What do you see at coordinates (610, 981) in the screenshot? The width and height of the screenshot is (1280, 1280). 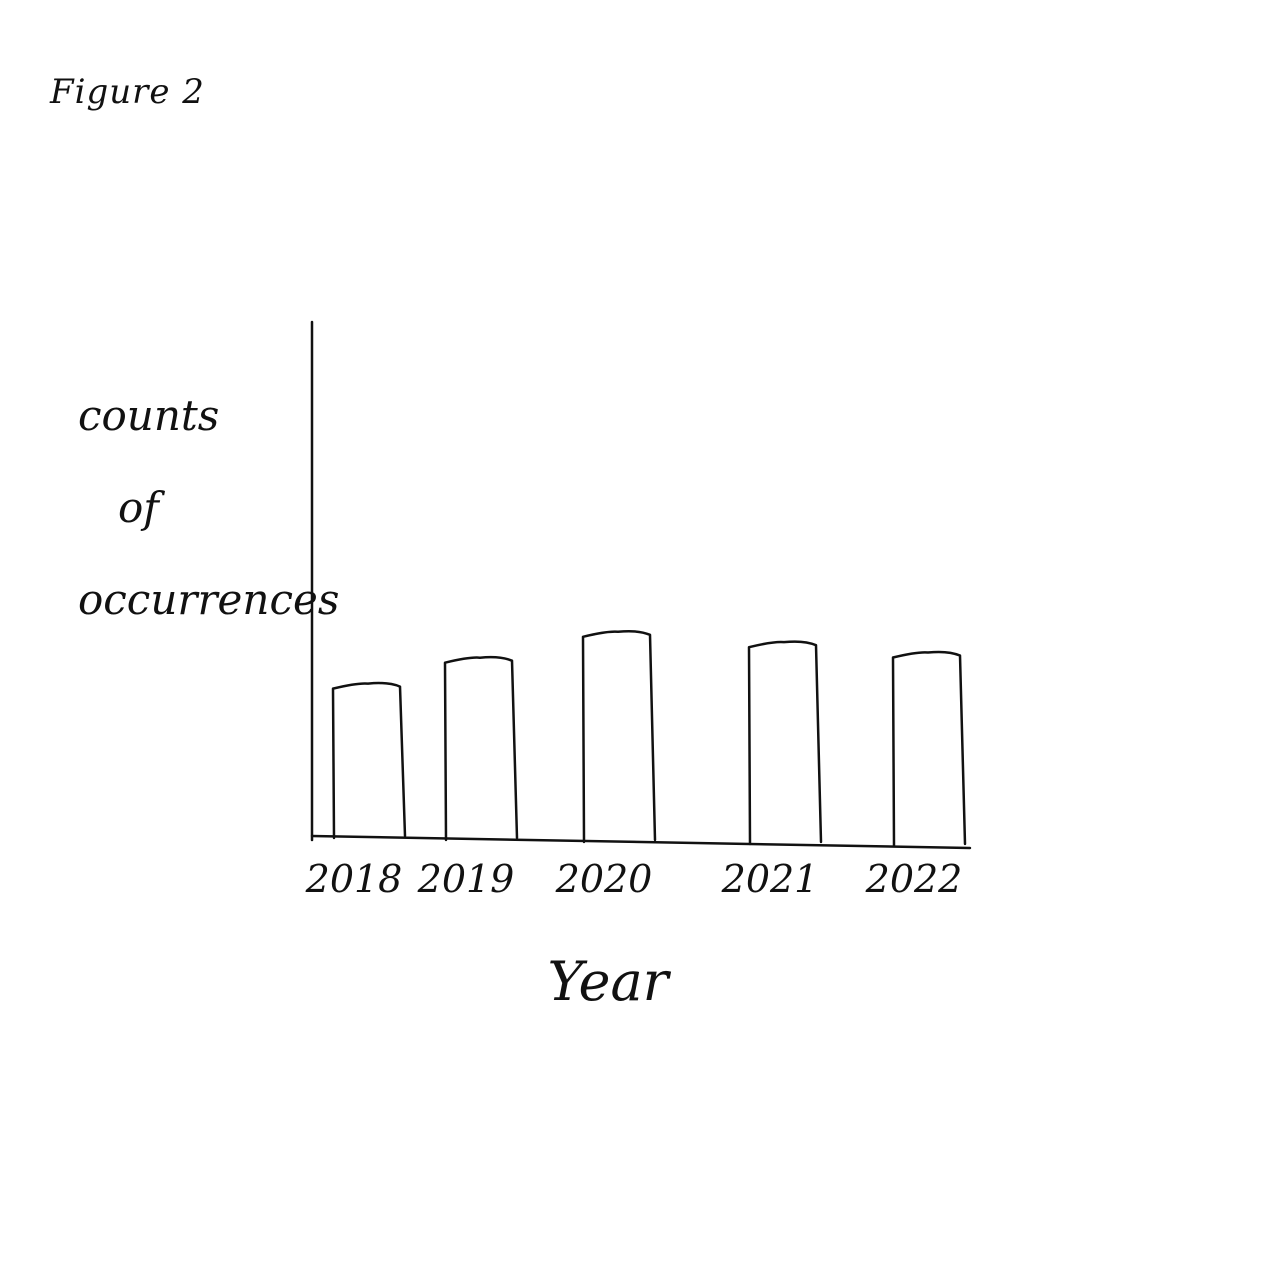 I see `x-axis-label: Year` at bounding box center [610, 981].